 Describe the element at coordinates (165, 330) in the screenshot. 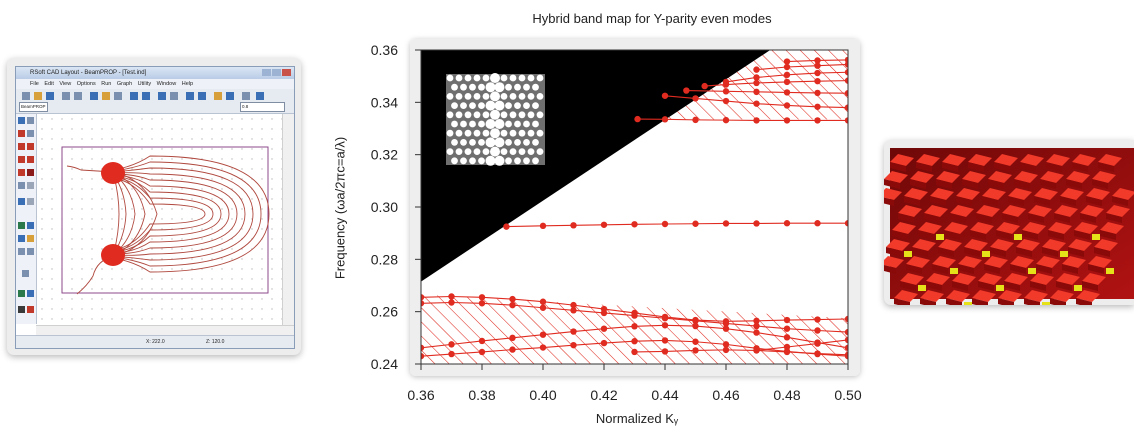

I see `horizontal-scrollbar` at that location.